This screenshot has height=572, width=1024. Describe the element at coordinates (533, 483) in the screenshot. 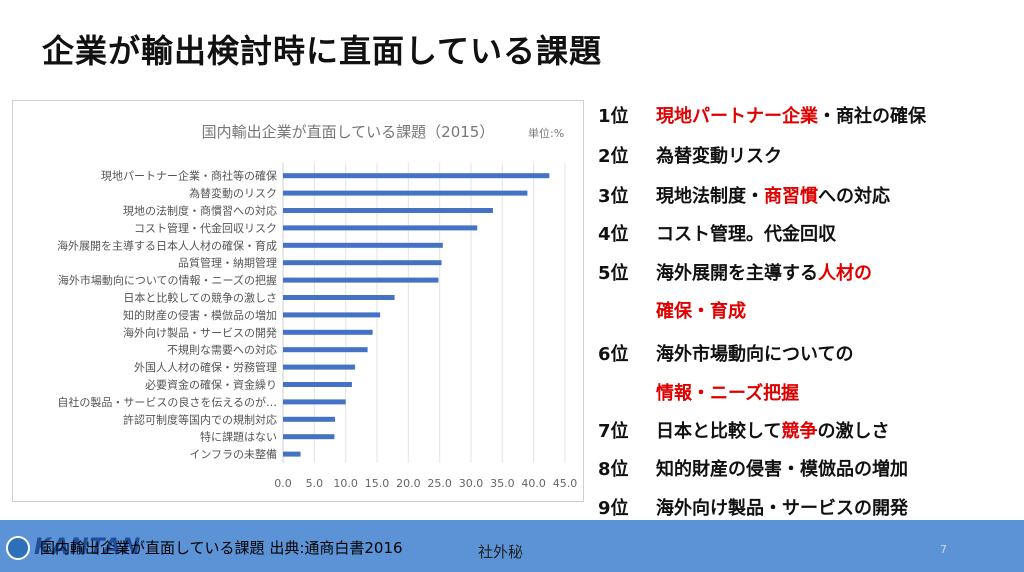

I see `x-tick-label: 40.0` at that location.